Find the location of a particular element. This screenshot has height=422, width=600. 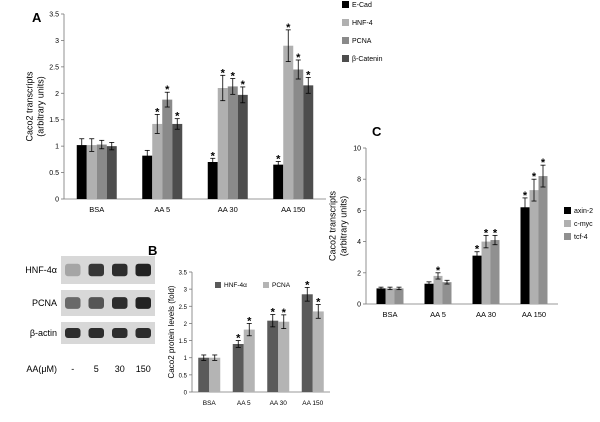

legend-label: HNF-4 is located at coordinates (362, 23).